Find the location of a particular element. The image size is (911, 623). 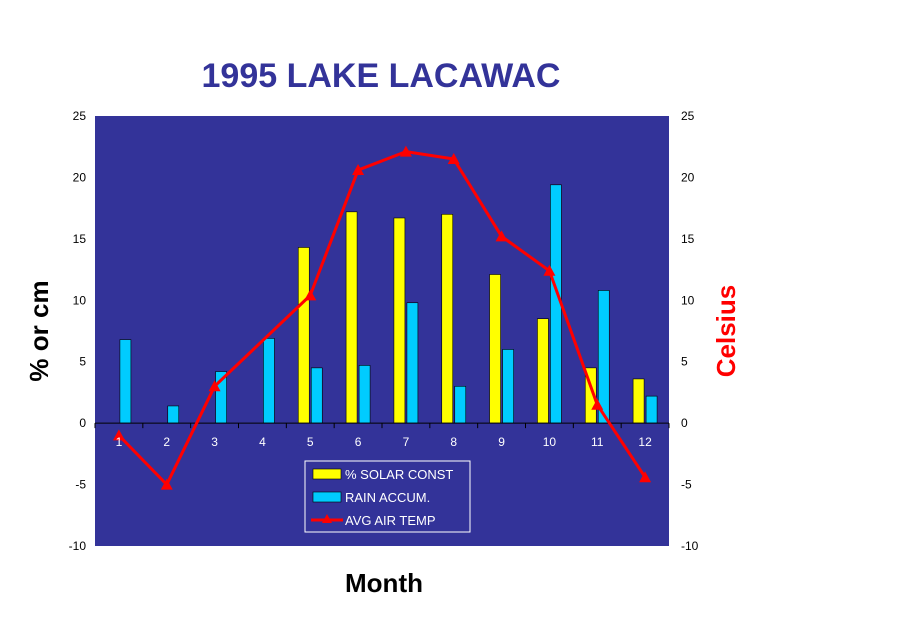

y2-tick-label: 20 is located at coordinates (688, 177).